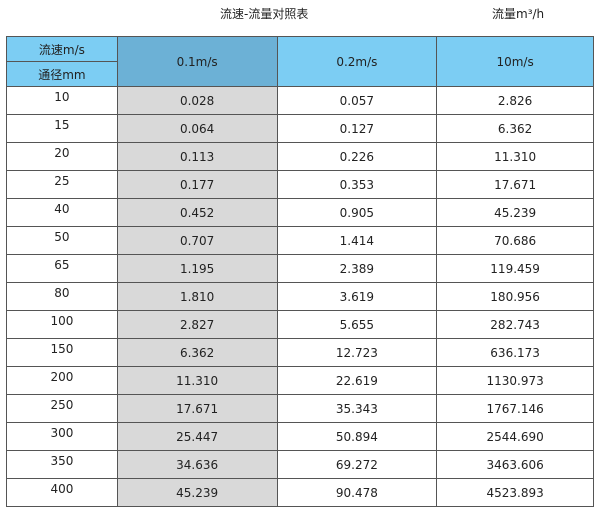 The height and width of the screenshot is (507, 600). I want to click on diameter-cell: 65, so click(62, 268).